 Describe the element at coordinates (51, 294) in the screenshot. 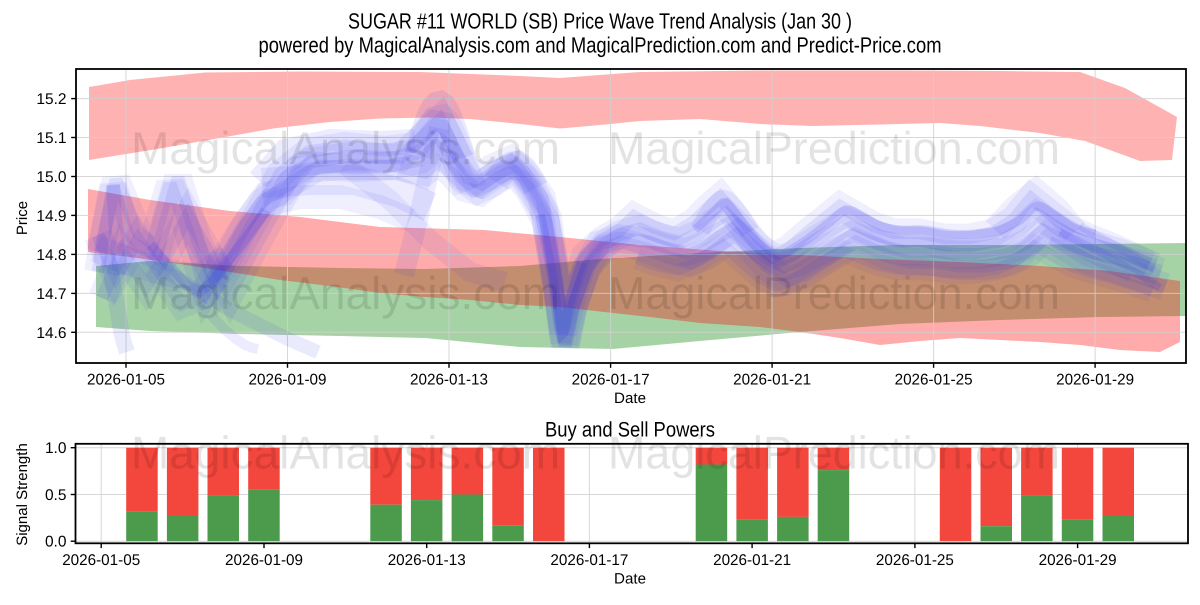

I see `svg-text: 14.7` at that location.